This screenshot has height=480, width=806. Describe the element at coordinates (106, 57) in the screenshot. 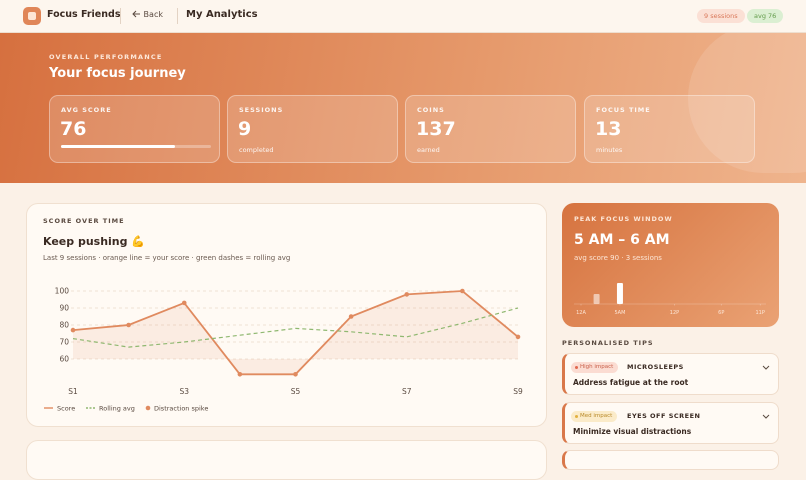

I see `hero-eyebrow: OVERALL PERFORMANCE` at that location.